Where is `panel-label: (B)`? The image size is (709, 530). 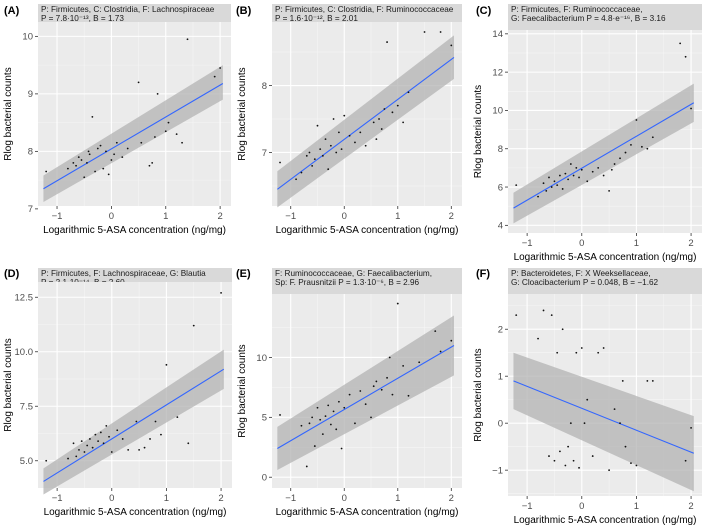
panel-label: (B) is located at coordinates (244, 11).